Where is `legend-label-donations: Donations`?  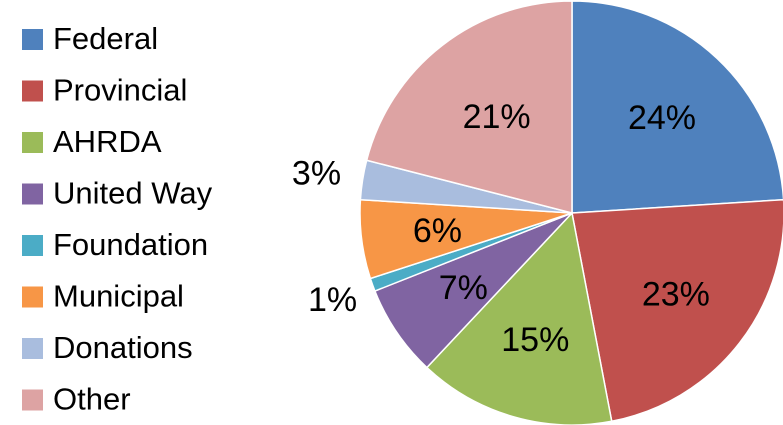 legend-label-donations: Donations is located at coordinates (123, 347).